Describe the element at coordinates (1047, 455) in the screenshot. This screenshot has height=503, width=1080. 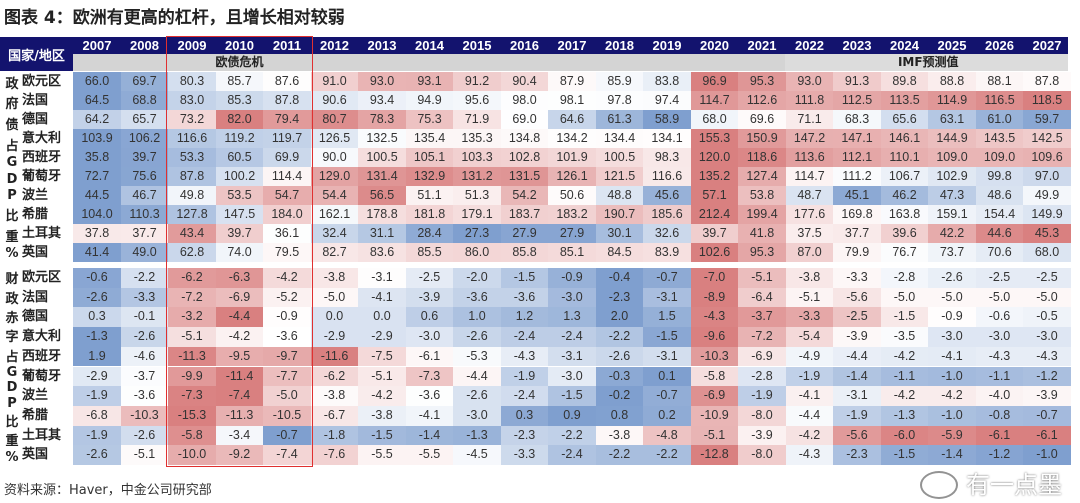
I see `data-cell: -1.0` at that location.